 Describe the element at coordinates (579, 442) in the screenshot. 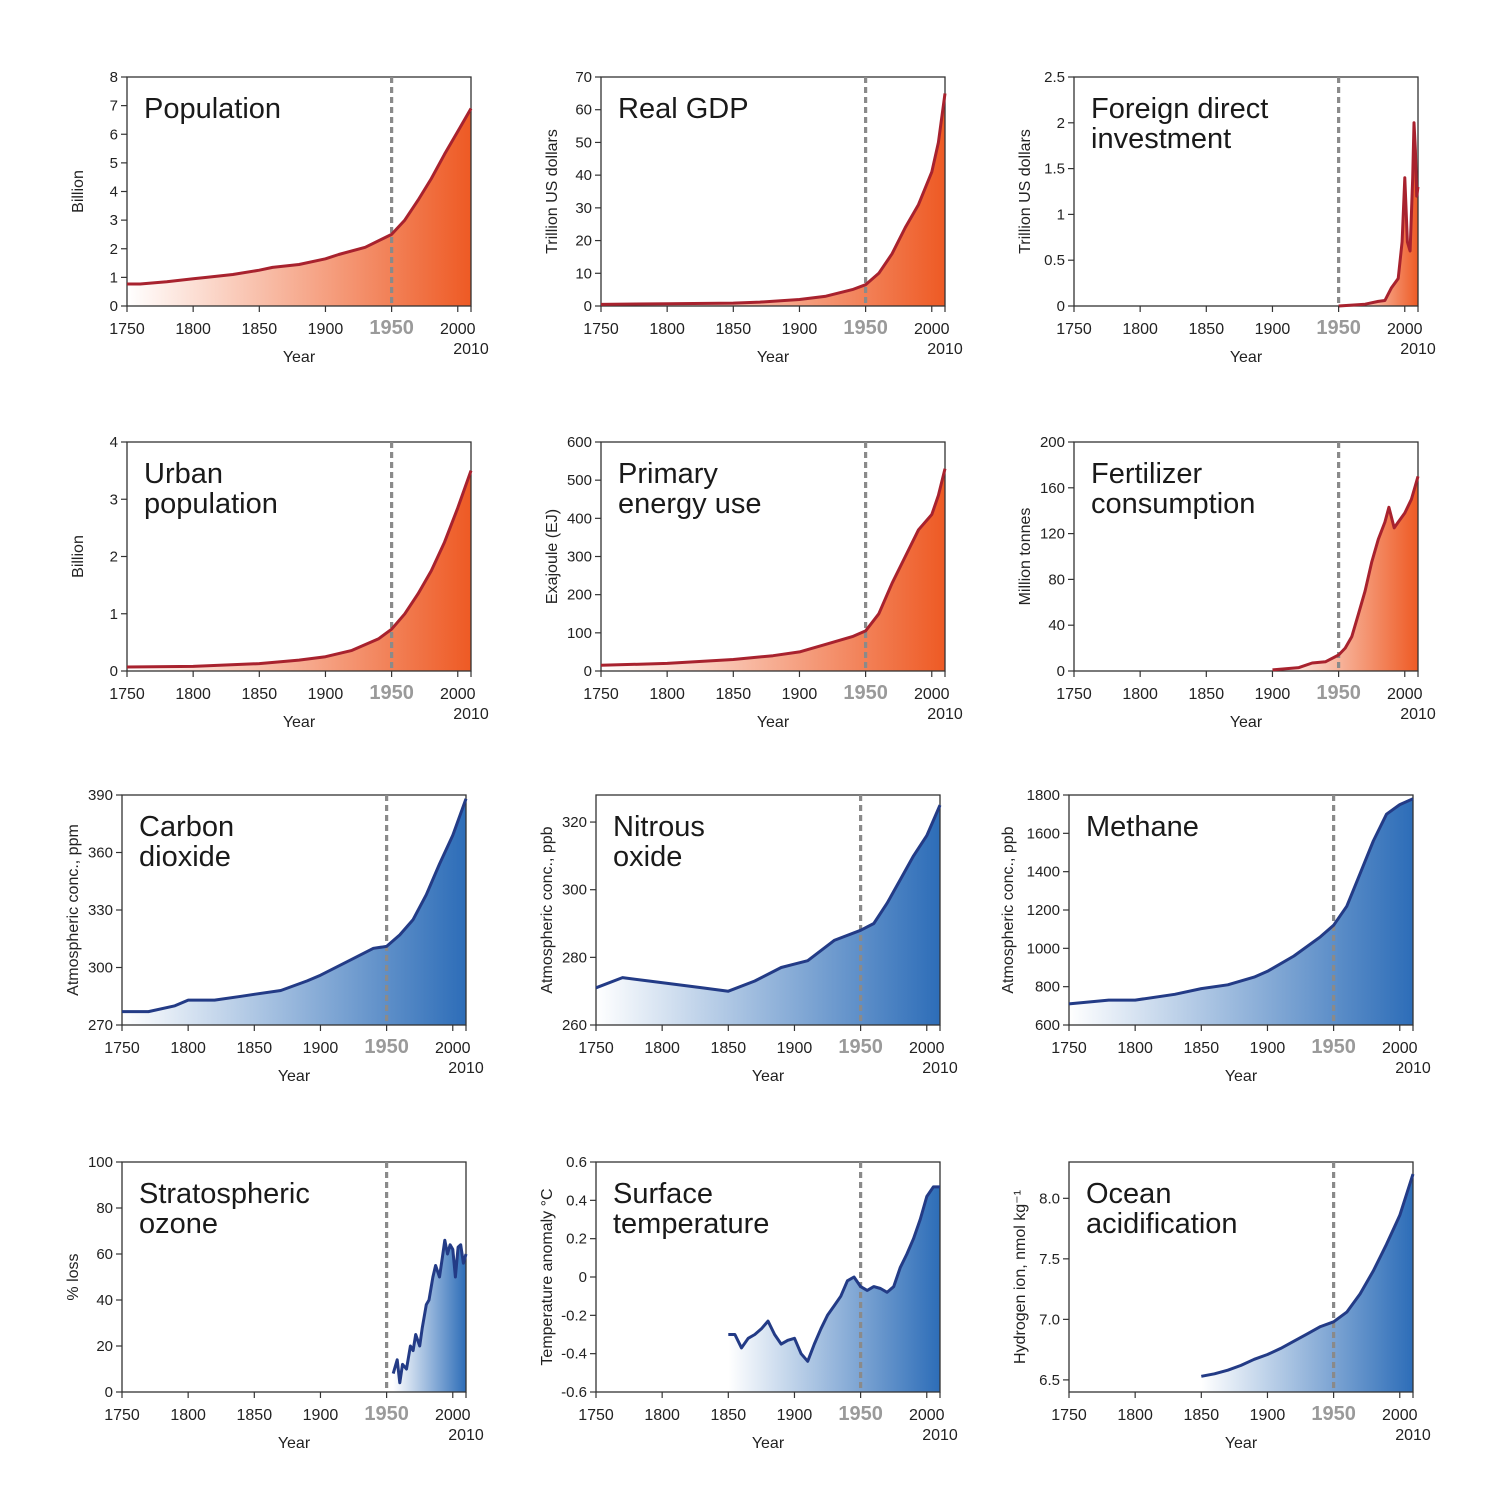

I see `y-tick-label: 600` at that location.